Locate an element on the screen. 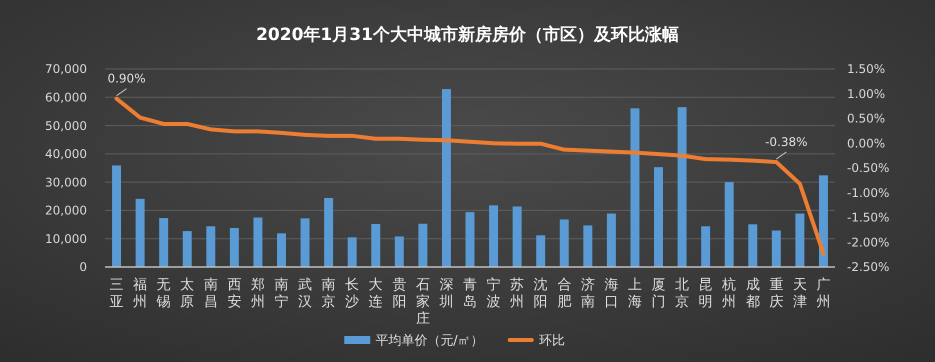 This screenshot has height=362, width=935. data-label: 0.90% is located at coordinates (126, 79).